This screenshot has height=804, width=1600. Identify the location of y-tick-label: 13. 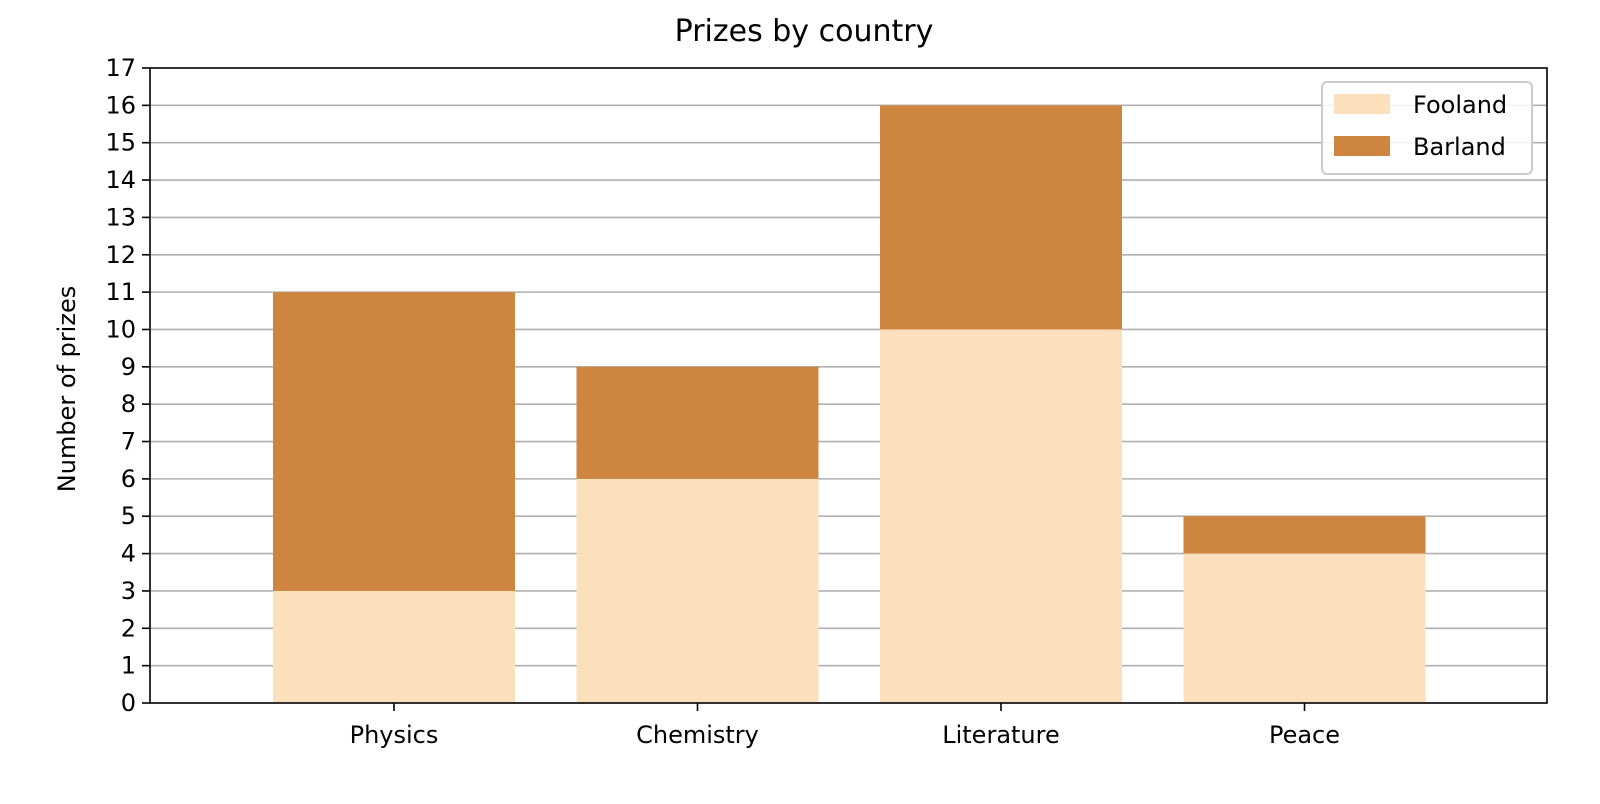
(120, 217).